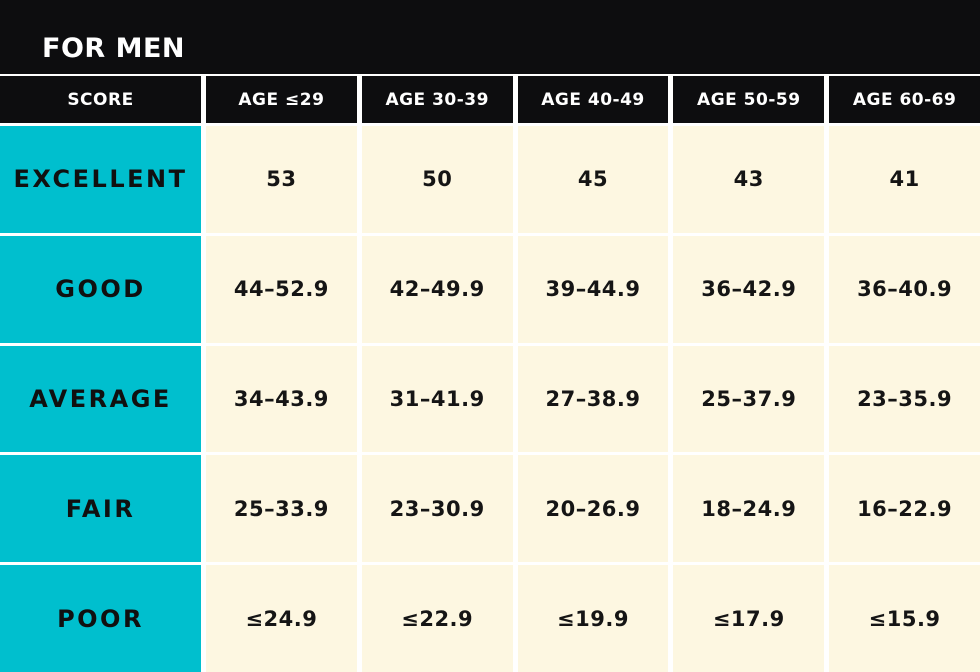 This screenshot has height=672, width=980. I want to click on cell-good-age-le-29: 44–52.9, so click(281, 289).